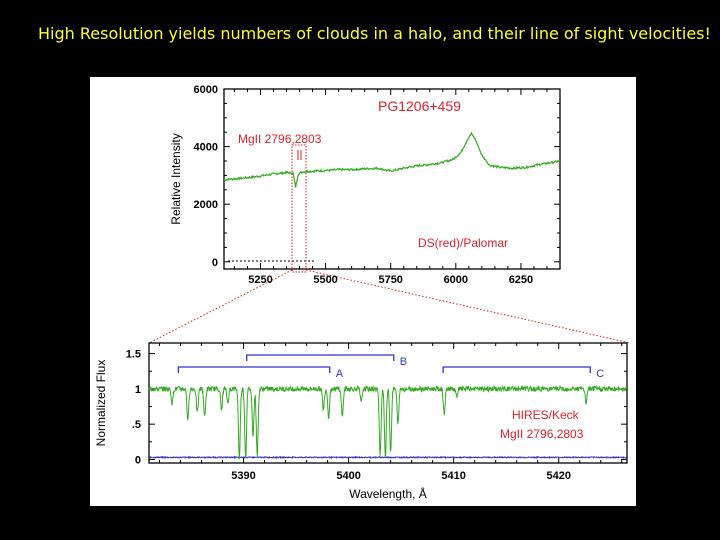 The height and width of the screenshot is (540, 720). What do you see at coordinates (299, 208) in the screenshot?
I see `mgii-highlight-box` at bounding box center [299, 208].